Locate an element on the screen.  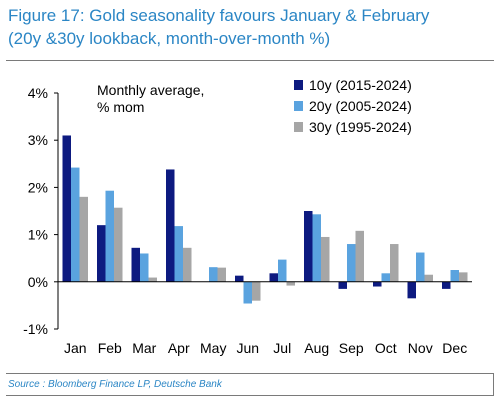
x-tick-label: Sep is located at coordinates (351, 348).